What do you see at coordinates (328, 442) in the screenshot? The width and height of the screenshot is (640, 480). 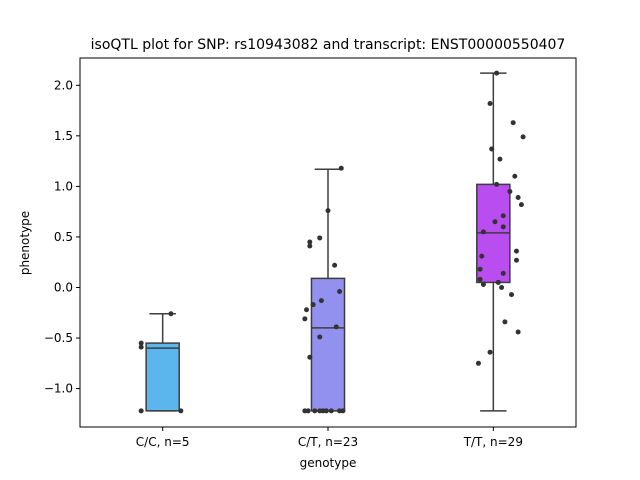 I see `x-tick-label: C/T, n=23` at bounding box center [328, 442].